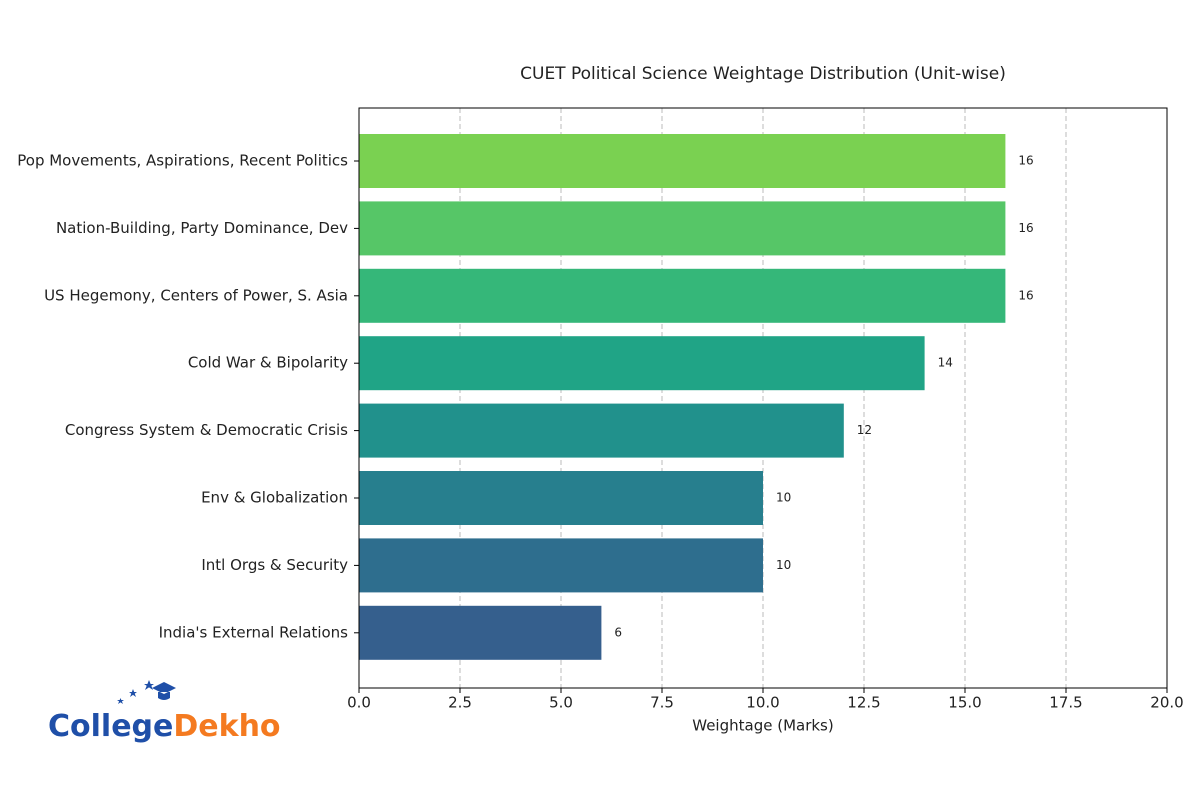  What do you see at coordinates (164, 691) in the screenshot?
I see `logo-cap` at bounding box center [164, 691].